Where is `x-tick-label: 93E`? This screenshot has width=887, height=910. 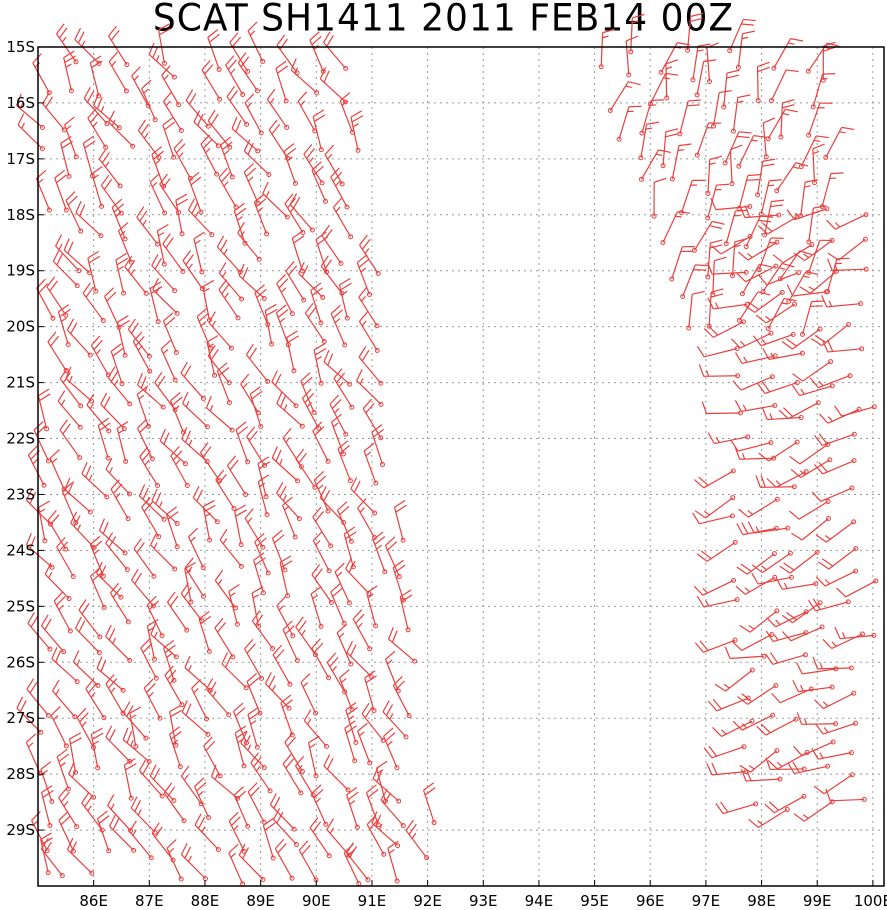
x-tick-label: 93E is located at coordinates (483, 901).